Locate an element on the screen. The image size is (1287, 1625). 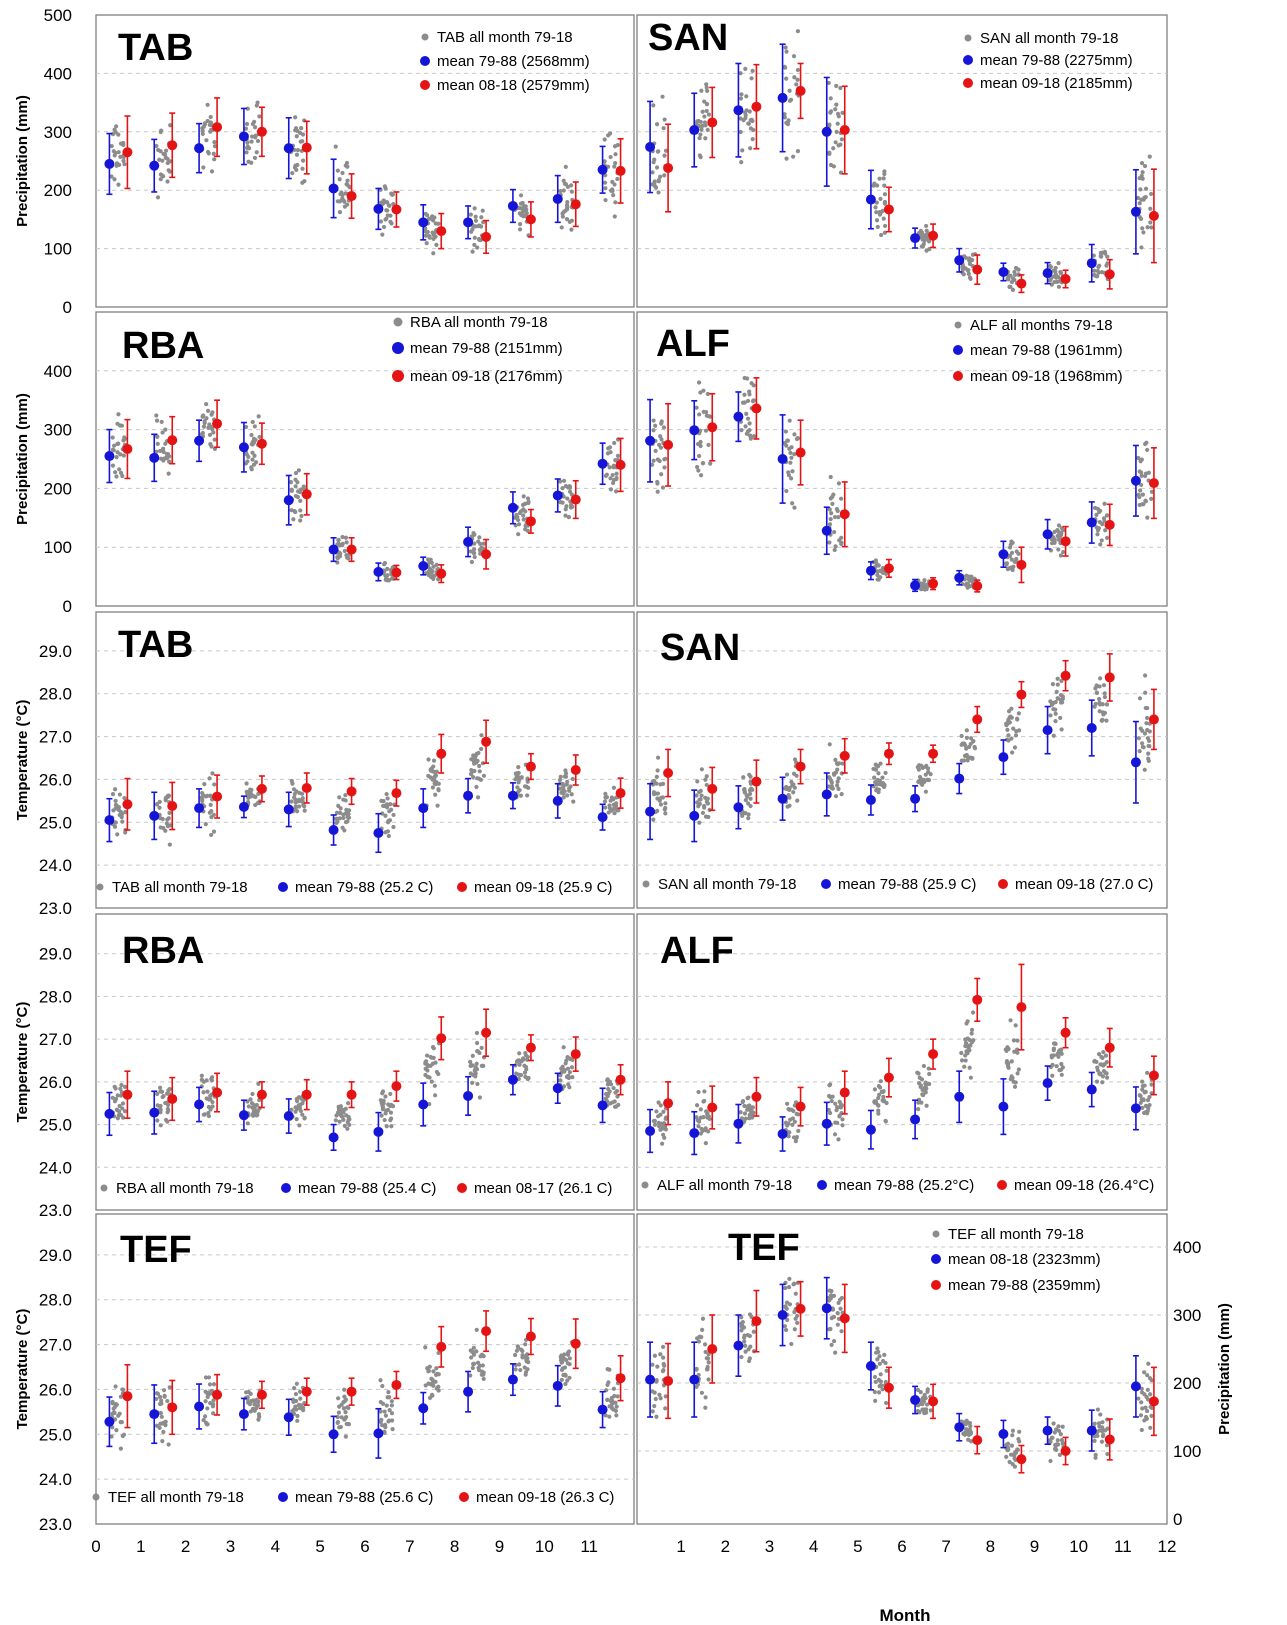
y-tick-label: 400 is located at coordinates (58, 371).